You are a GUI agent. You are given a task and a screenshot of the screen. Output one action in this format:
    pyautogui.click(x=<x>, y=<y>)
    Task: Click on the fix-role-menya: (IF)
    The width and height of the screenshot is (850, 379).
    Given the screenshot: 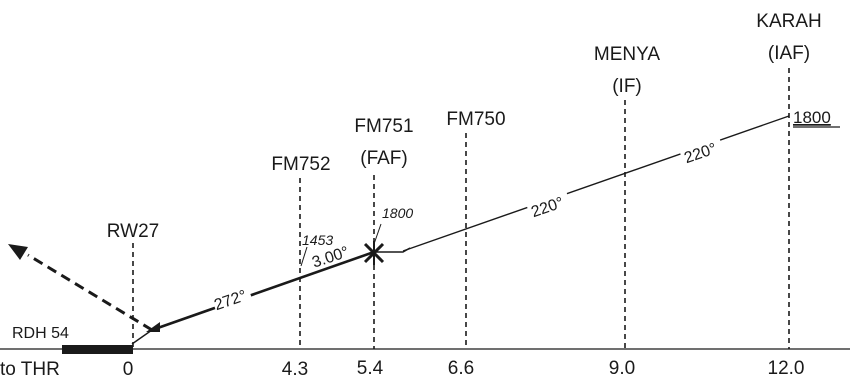 What is the action you would take?
    pyautogui.click(x=627, y=86)
    